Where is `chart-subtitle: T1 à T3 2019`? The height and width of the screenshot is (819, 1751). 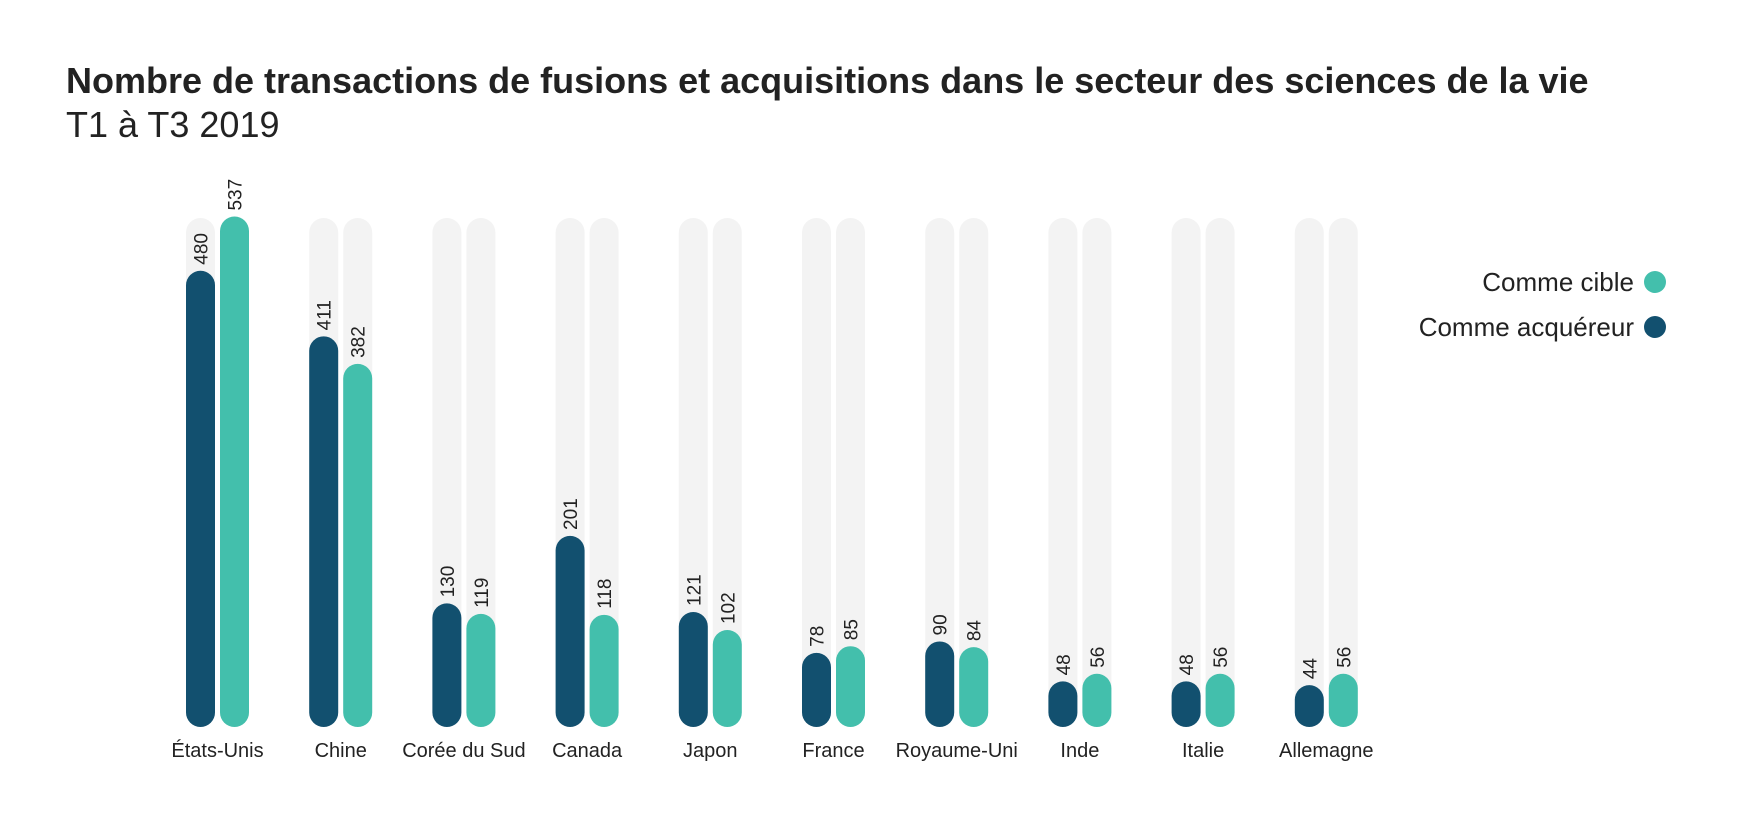 chart-subtitle: T1 à T3 2019 is located at coordinates (173, 124).